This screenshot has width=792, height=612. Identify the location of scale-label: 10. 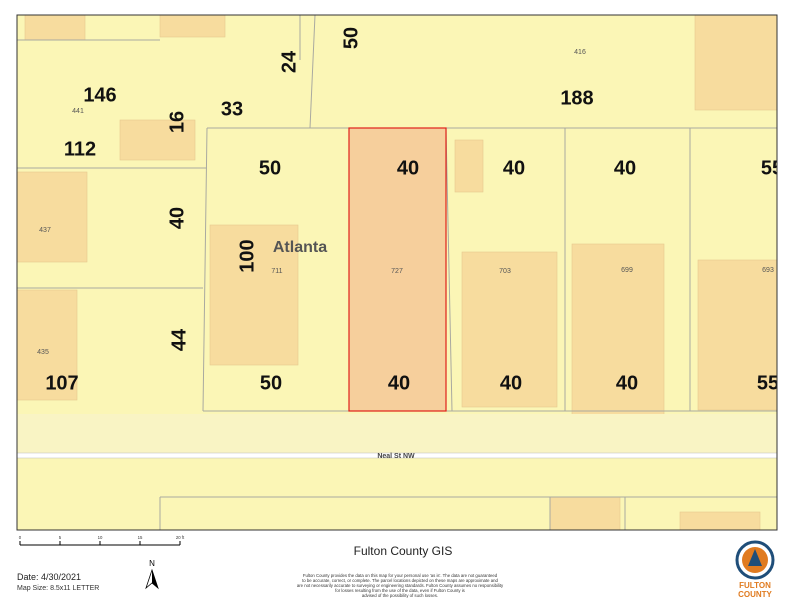
(100, 537).